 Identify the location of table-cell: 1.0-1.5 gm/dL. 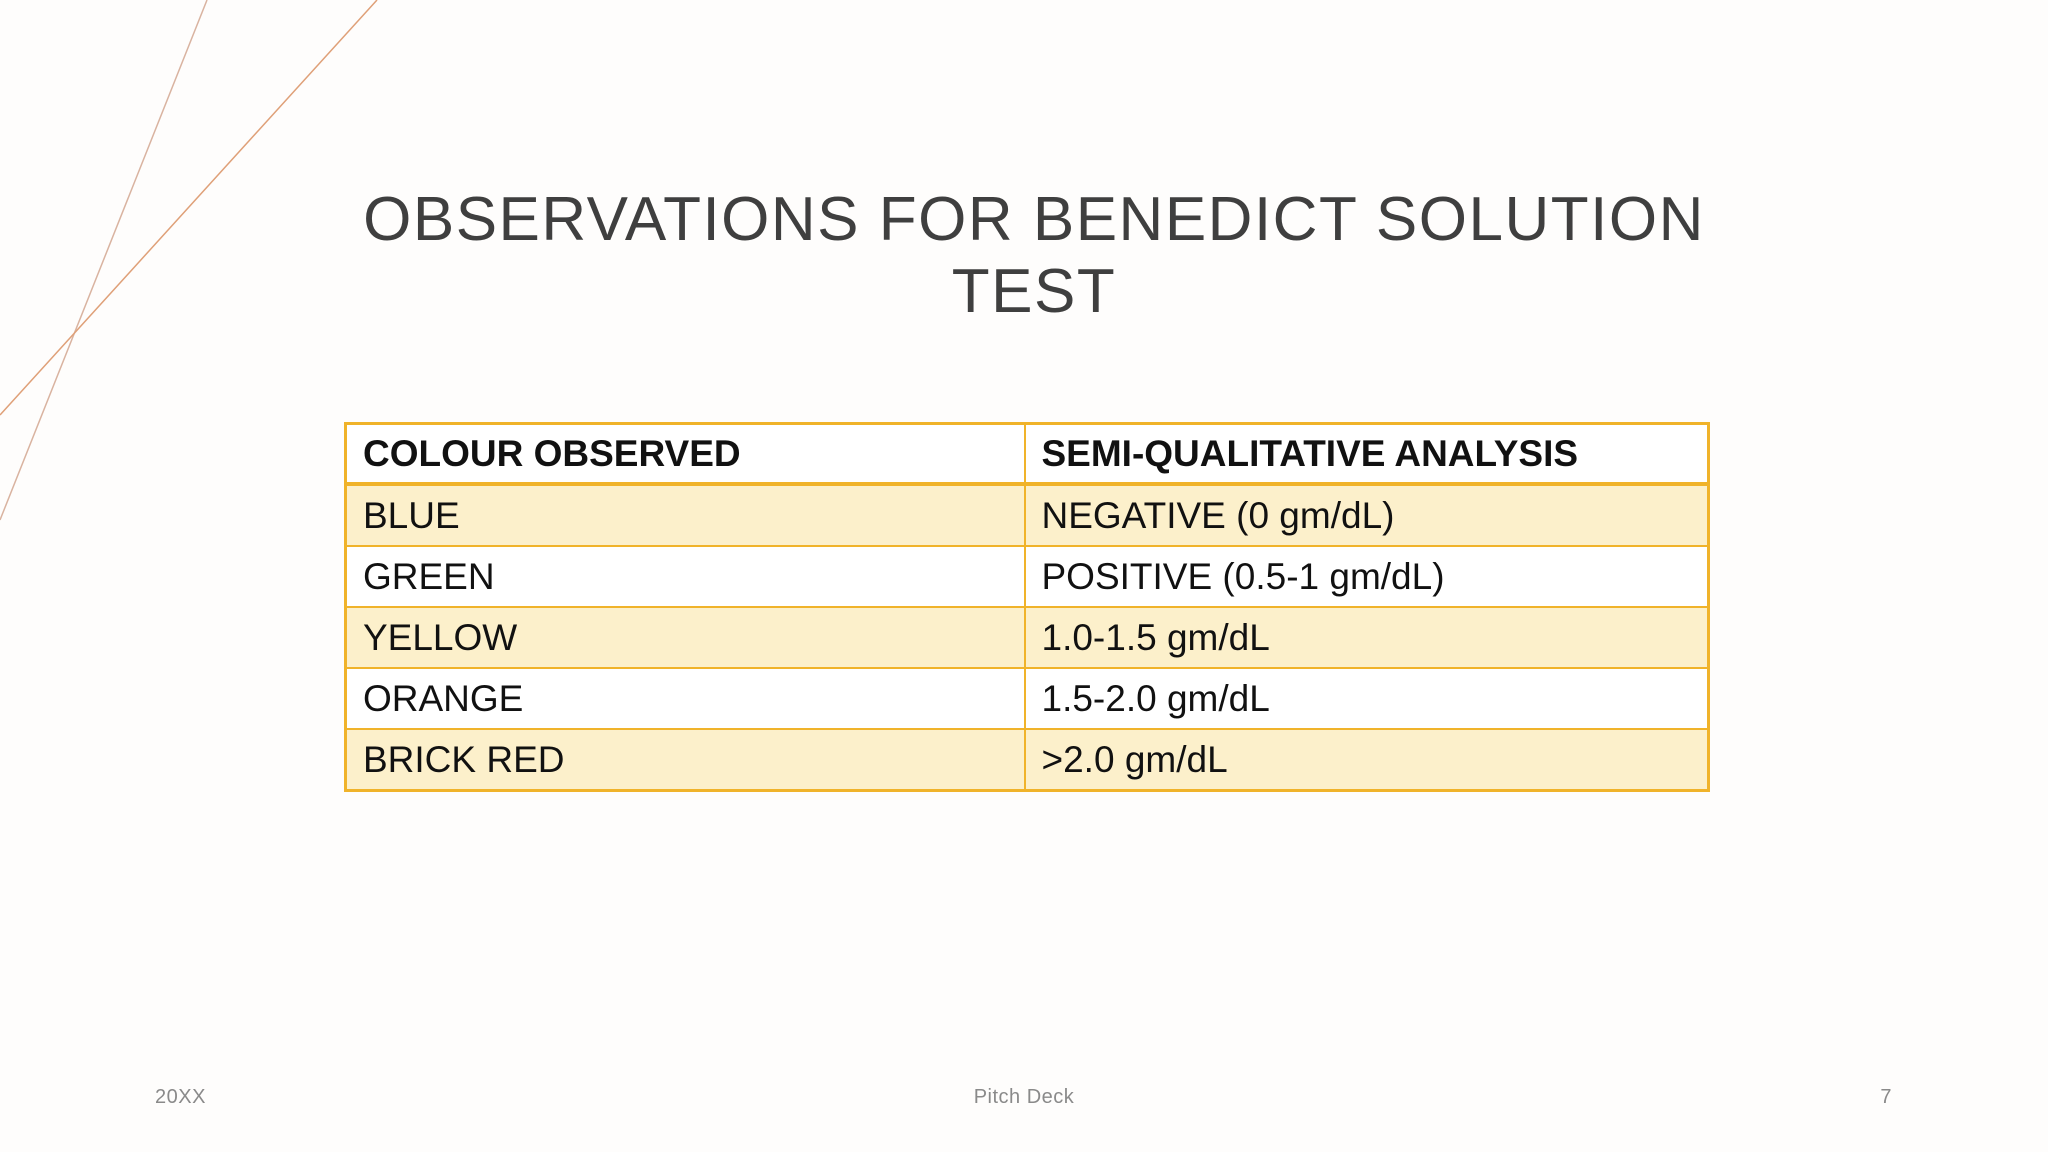
(1366, 637).